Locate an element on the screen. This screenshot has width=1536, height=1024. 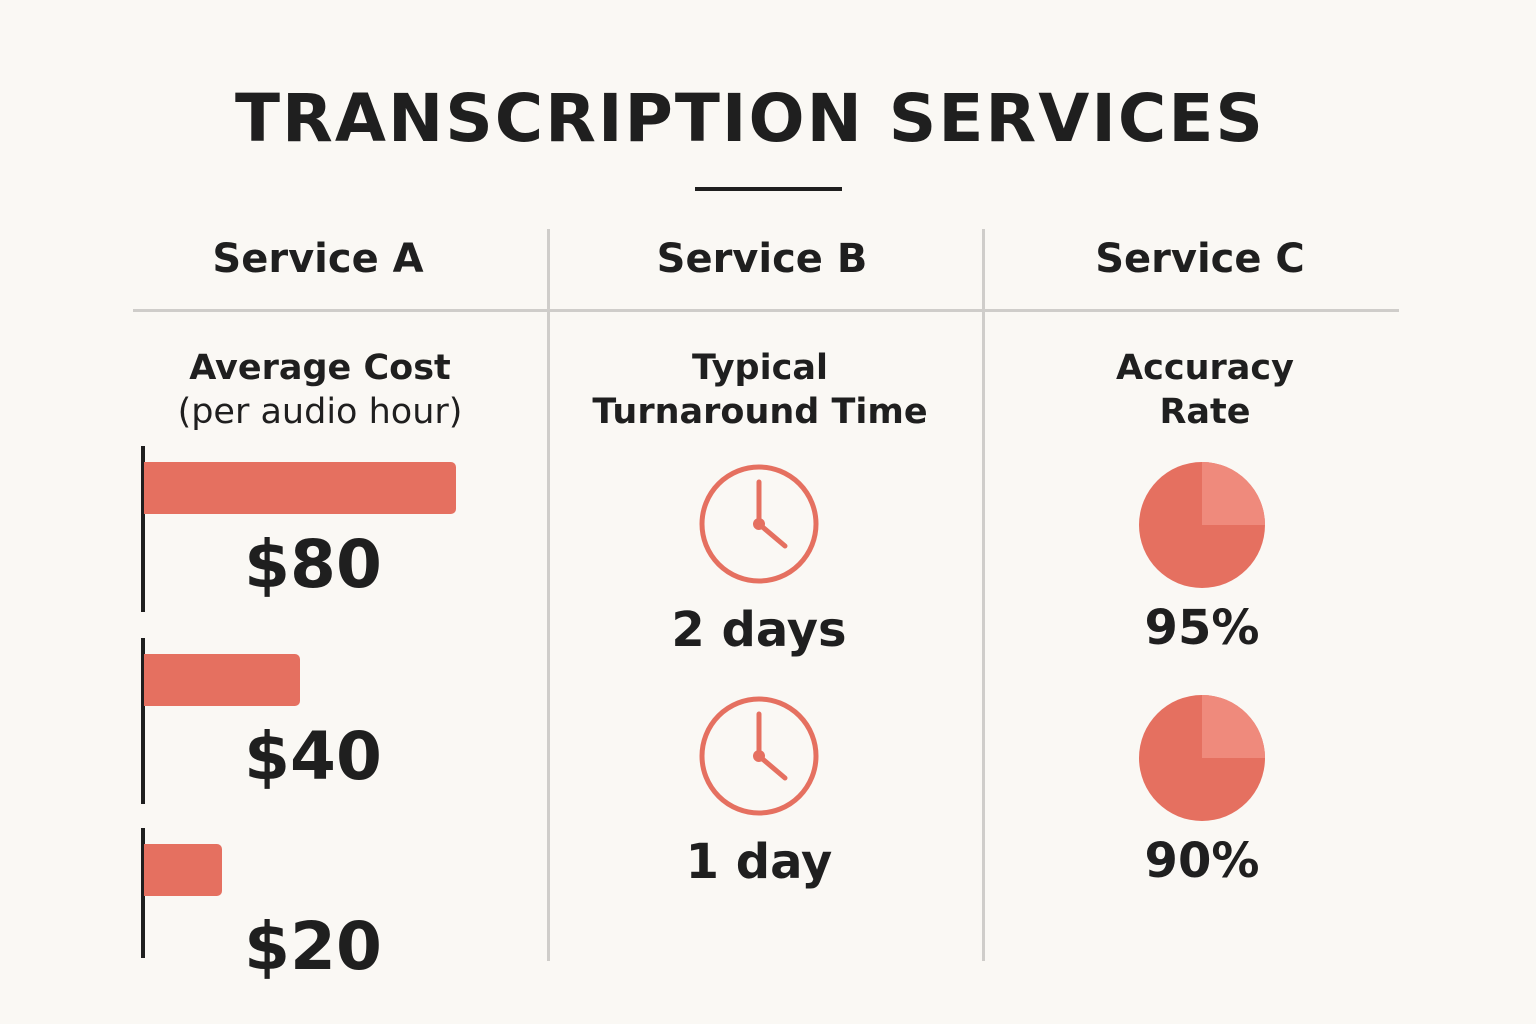
column-header-service-b: Service B is located at coordinates (762, 259).